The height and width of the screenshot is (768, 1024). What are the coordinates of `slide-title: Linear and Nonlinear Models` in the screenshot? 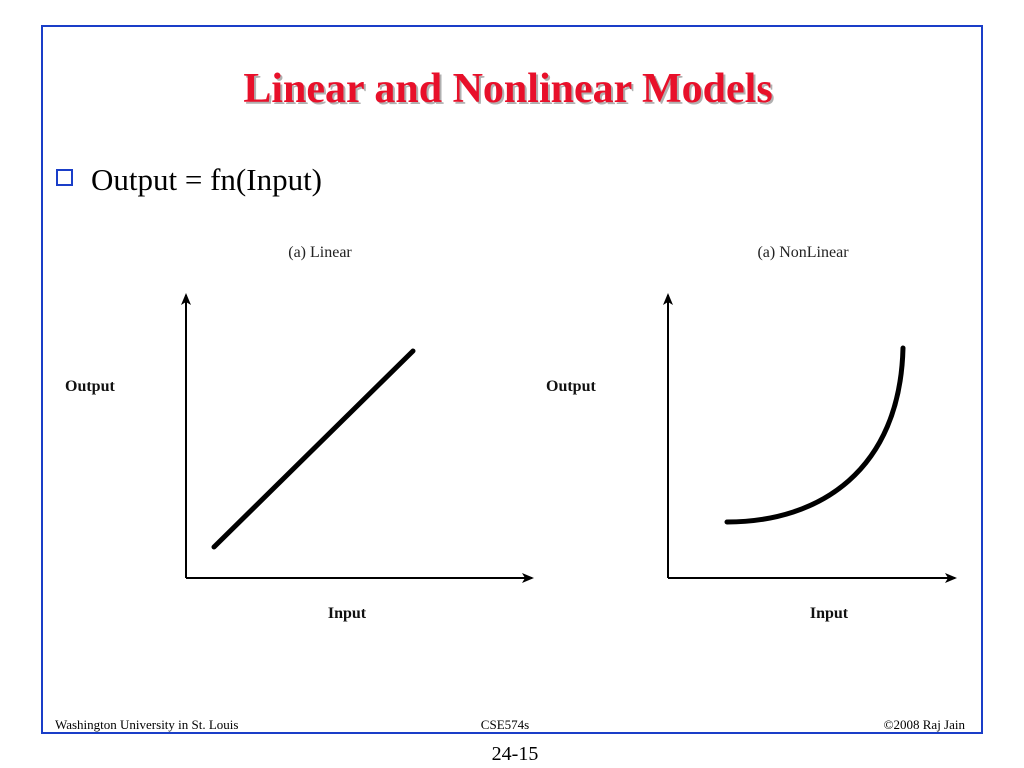 It's located at (507, 89).